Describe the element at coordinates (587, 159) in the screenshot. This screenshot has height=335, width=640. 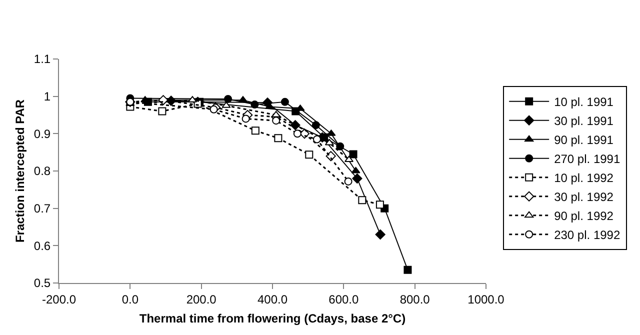
I see `legend-label: 270 pl. 1991` at that location.